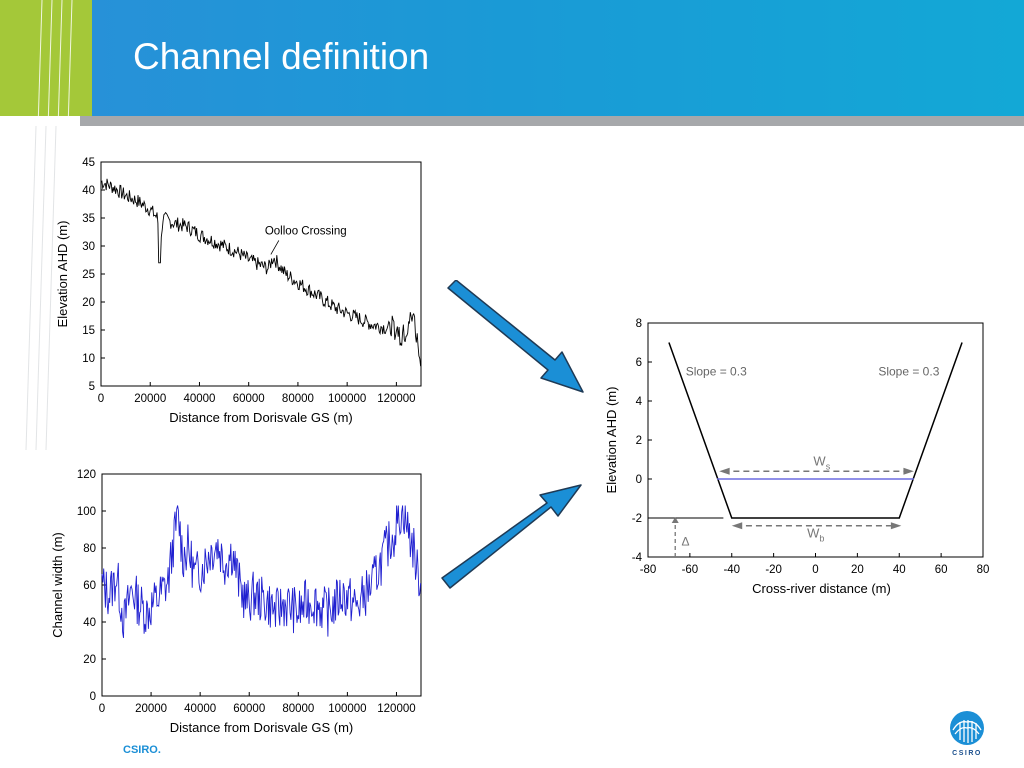 This screenshot has width=1024, height=768. Describe the element at coordinates (57, 585) in the screenshot. I see `y-axis-label: Channel width (m)` at that location.